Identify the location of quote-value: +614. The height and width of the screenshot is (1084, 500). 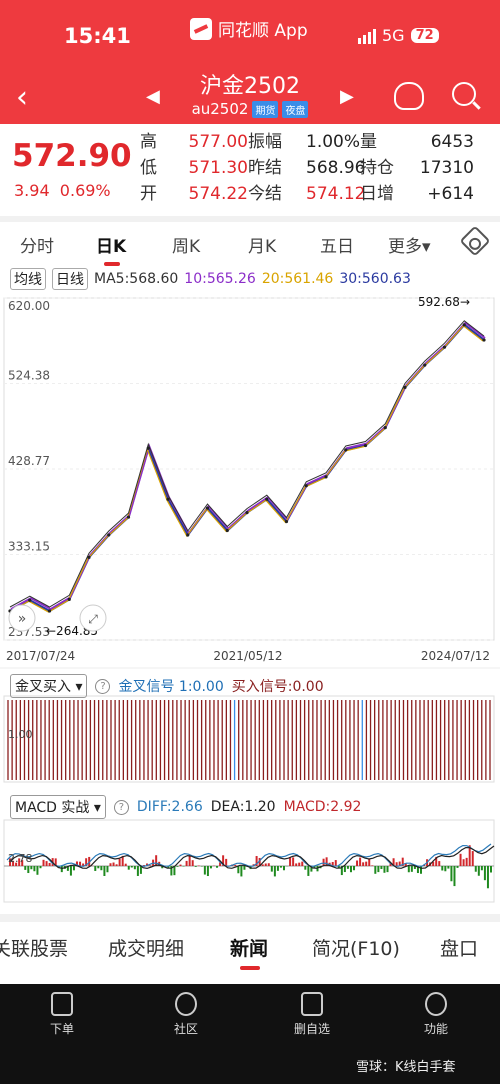
(450, 194).